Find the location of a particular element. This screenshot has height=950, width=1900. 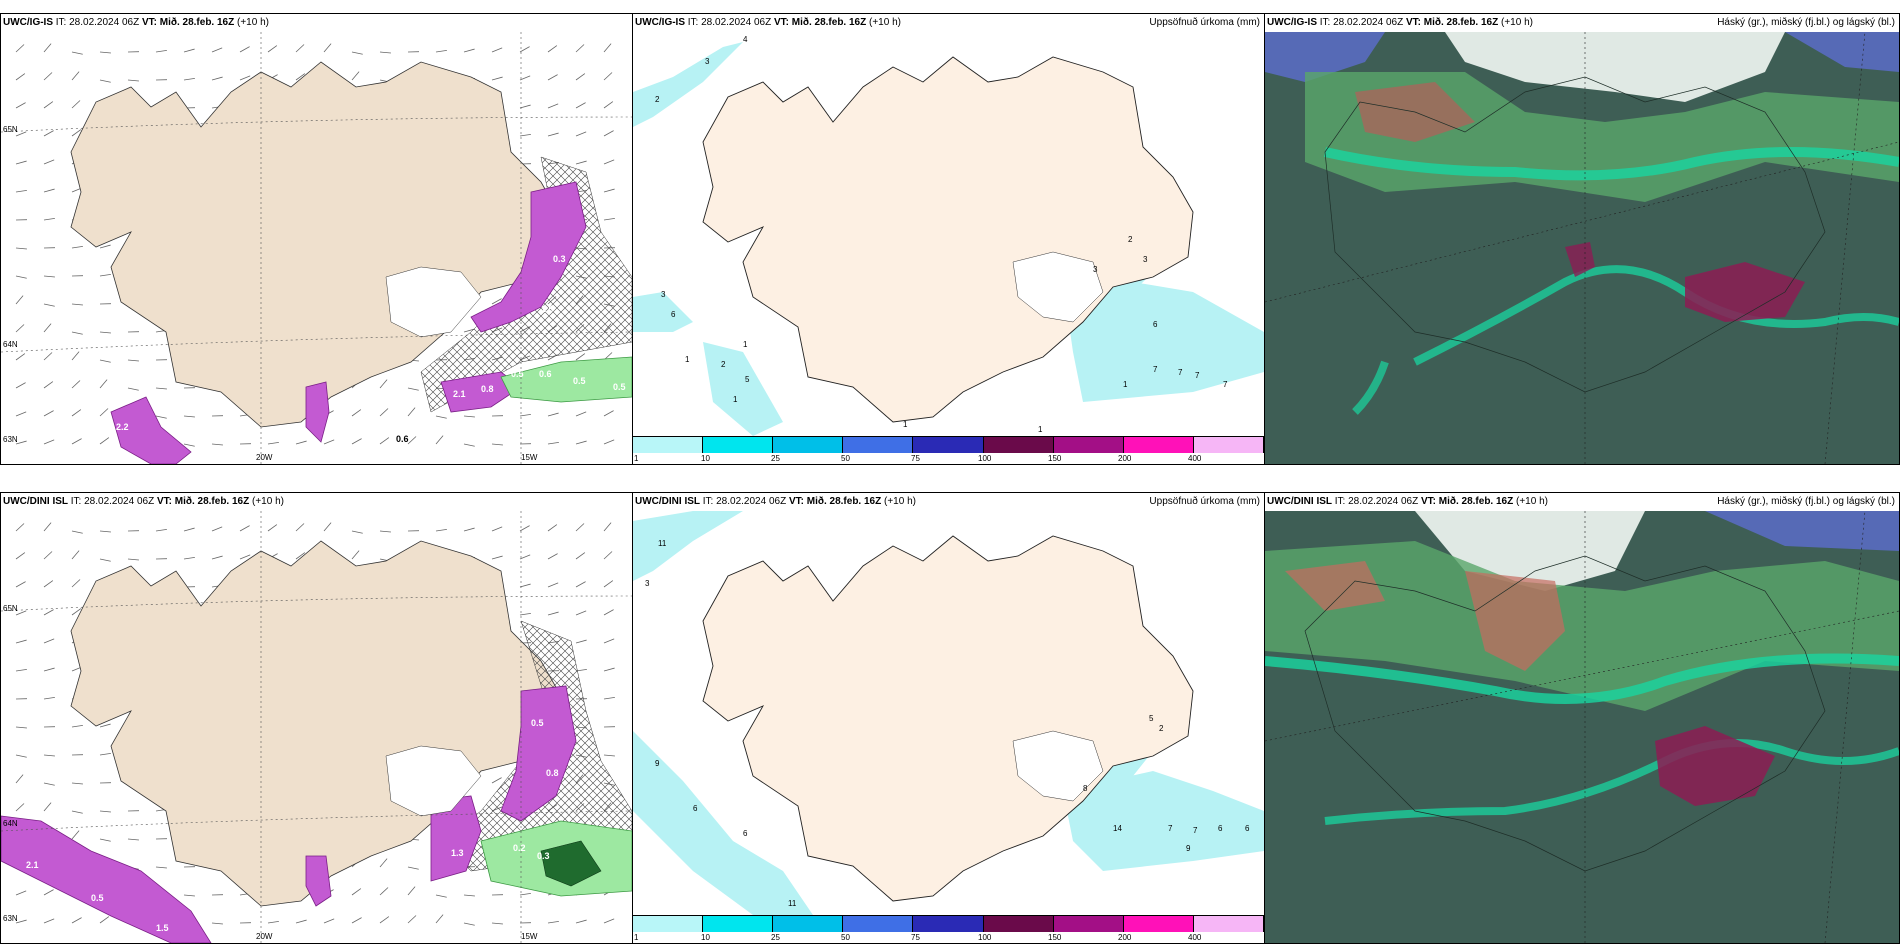

svg-text: 1.3 is located at coordinates (457, 853).